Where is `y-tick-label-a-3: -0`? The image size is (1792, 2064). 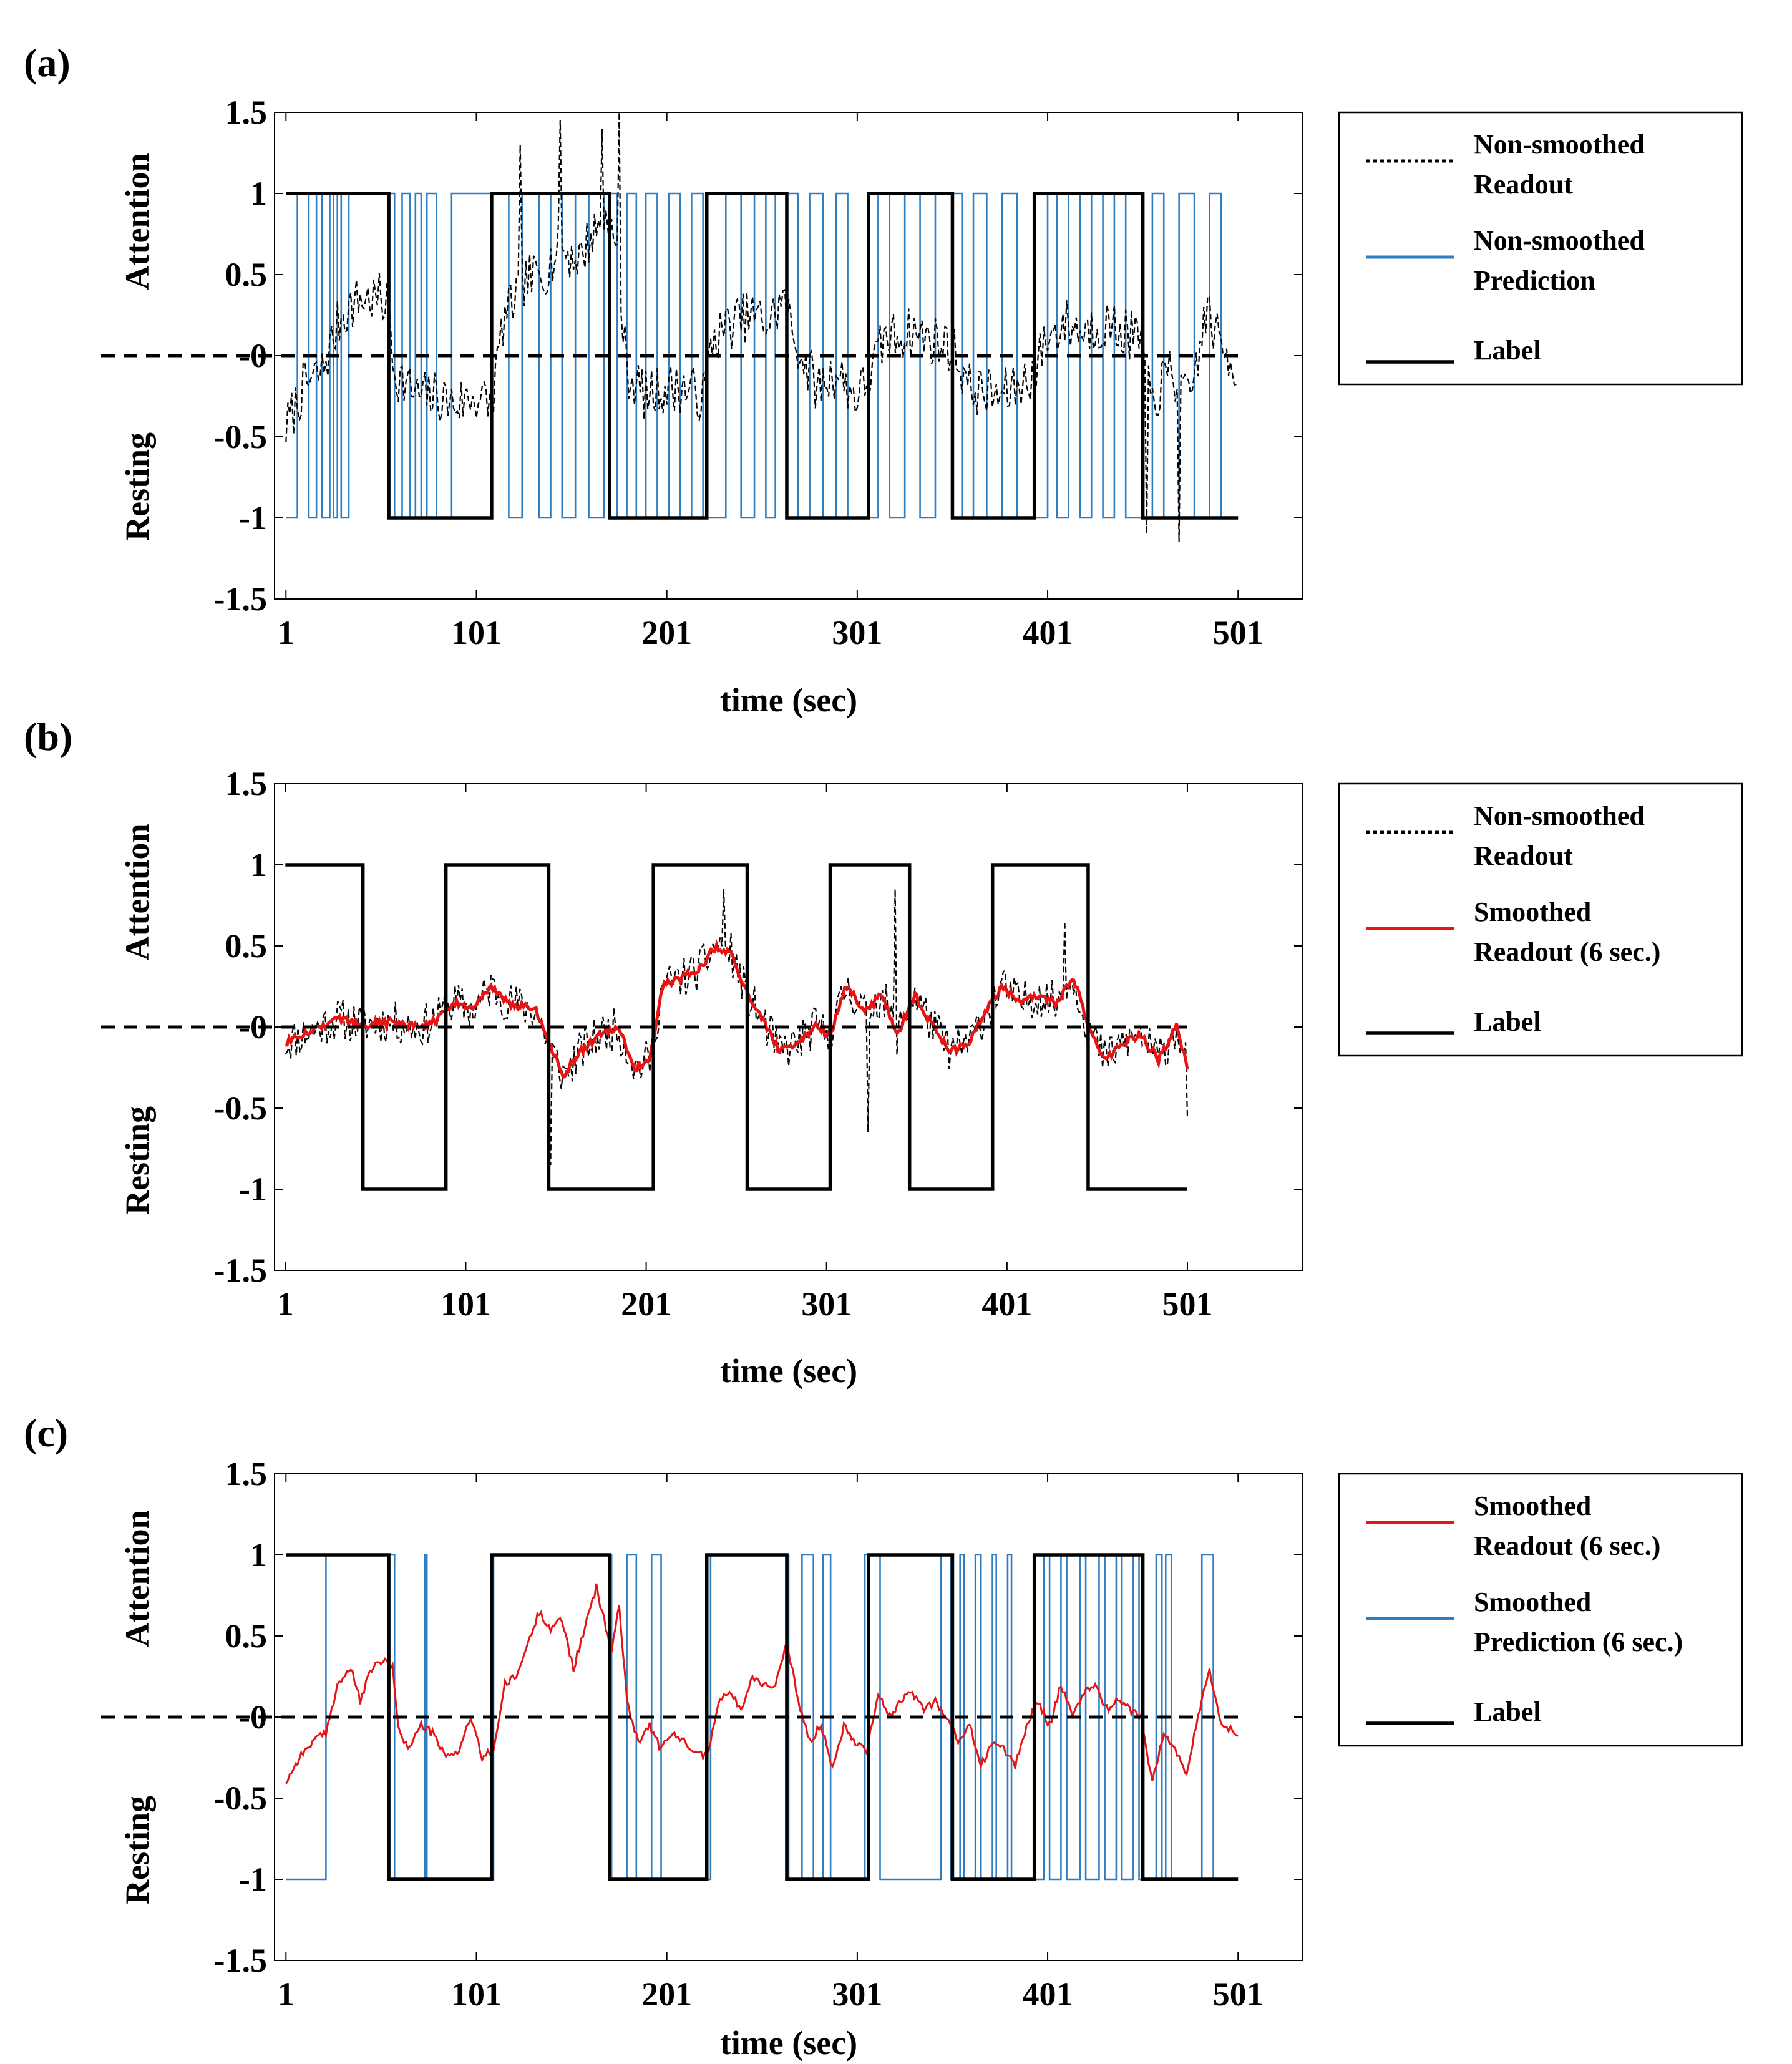 y-tick-label-a-3: -0 is located at coordinates (253, 355).